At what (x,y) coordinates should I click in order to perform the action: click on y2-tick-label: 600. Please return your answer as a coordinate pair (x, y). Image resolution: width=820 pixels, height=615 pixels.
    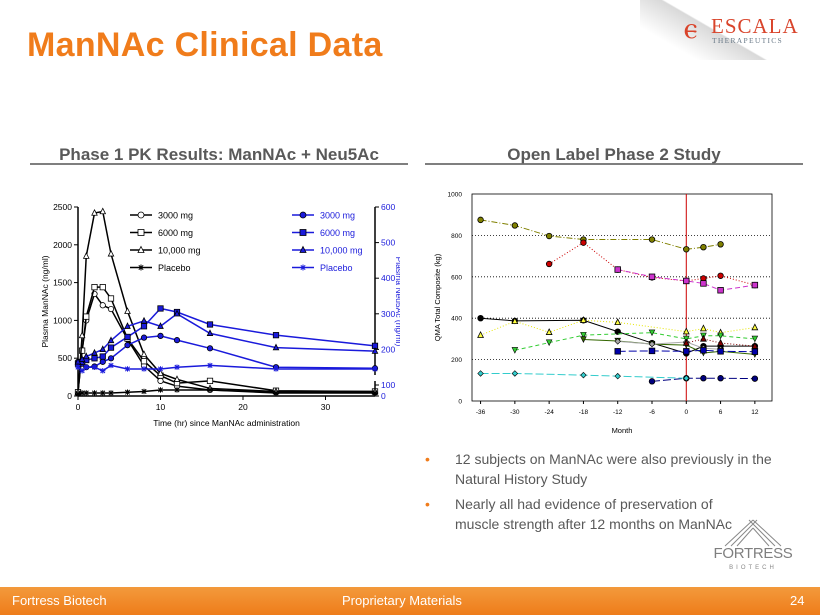
    Looking at the image, I should click on (388, 207).